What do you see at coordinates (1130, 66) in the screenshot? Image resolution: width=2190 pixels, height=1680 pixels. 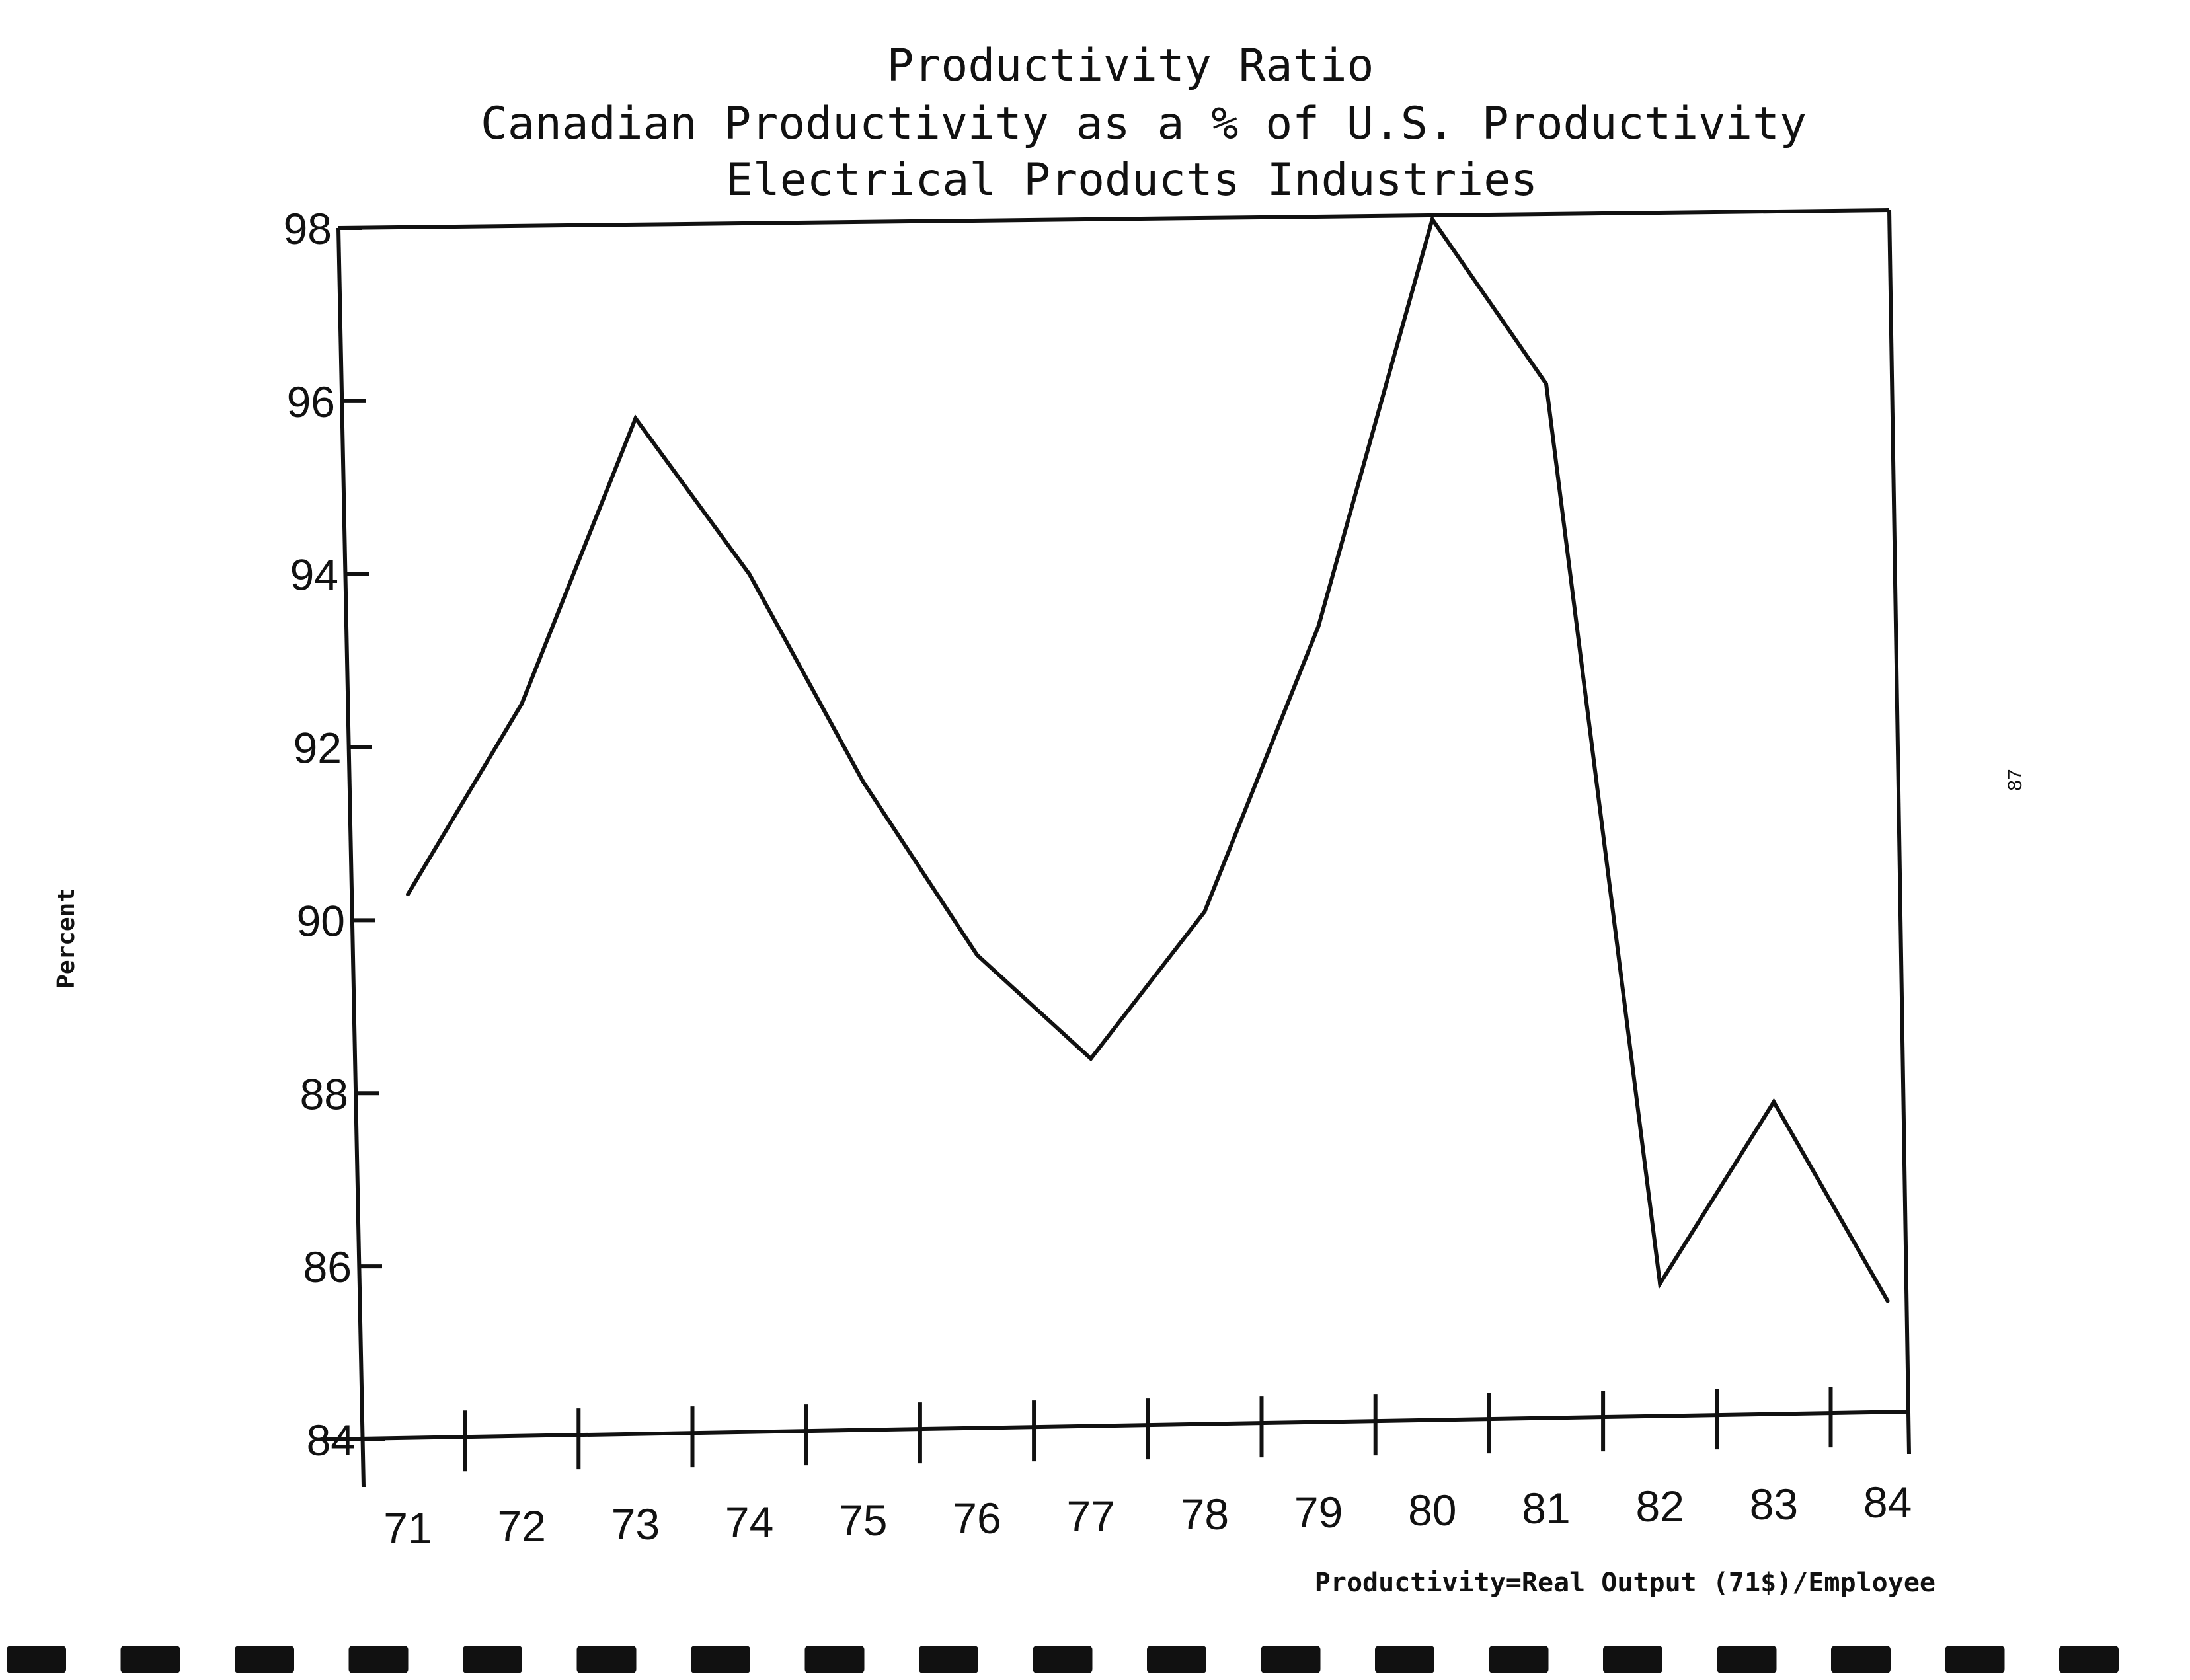 I see `chart-title: Productivity Ratio` at bounding box center [1130, 66].